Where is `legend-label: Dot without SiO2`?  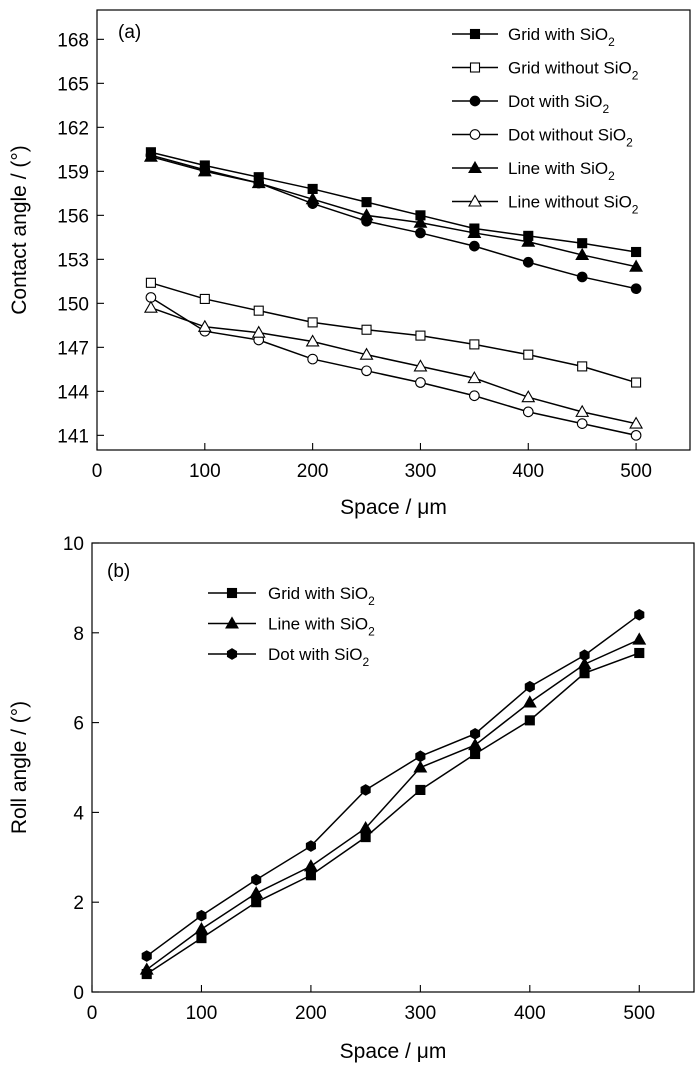 legend-label: Dot without SiO2 is located at coordinates (570, 138).